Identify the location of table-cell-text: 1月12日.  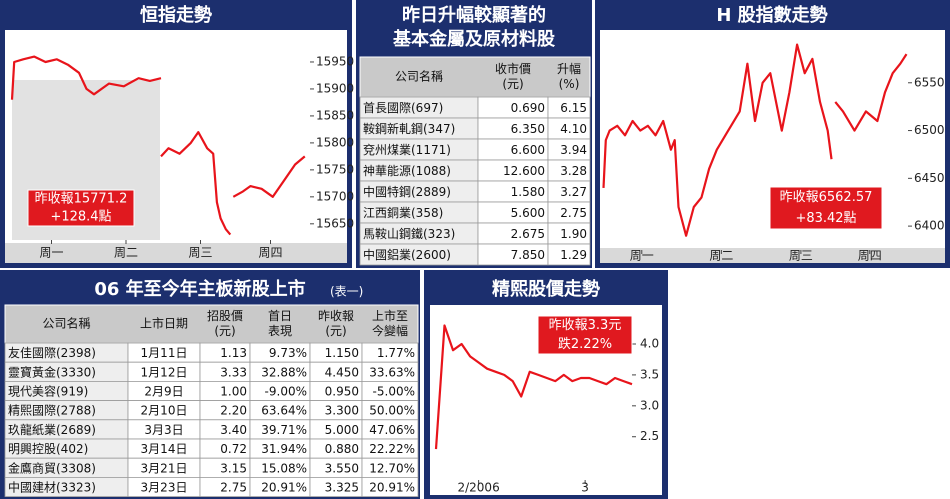
(164, 372).